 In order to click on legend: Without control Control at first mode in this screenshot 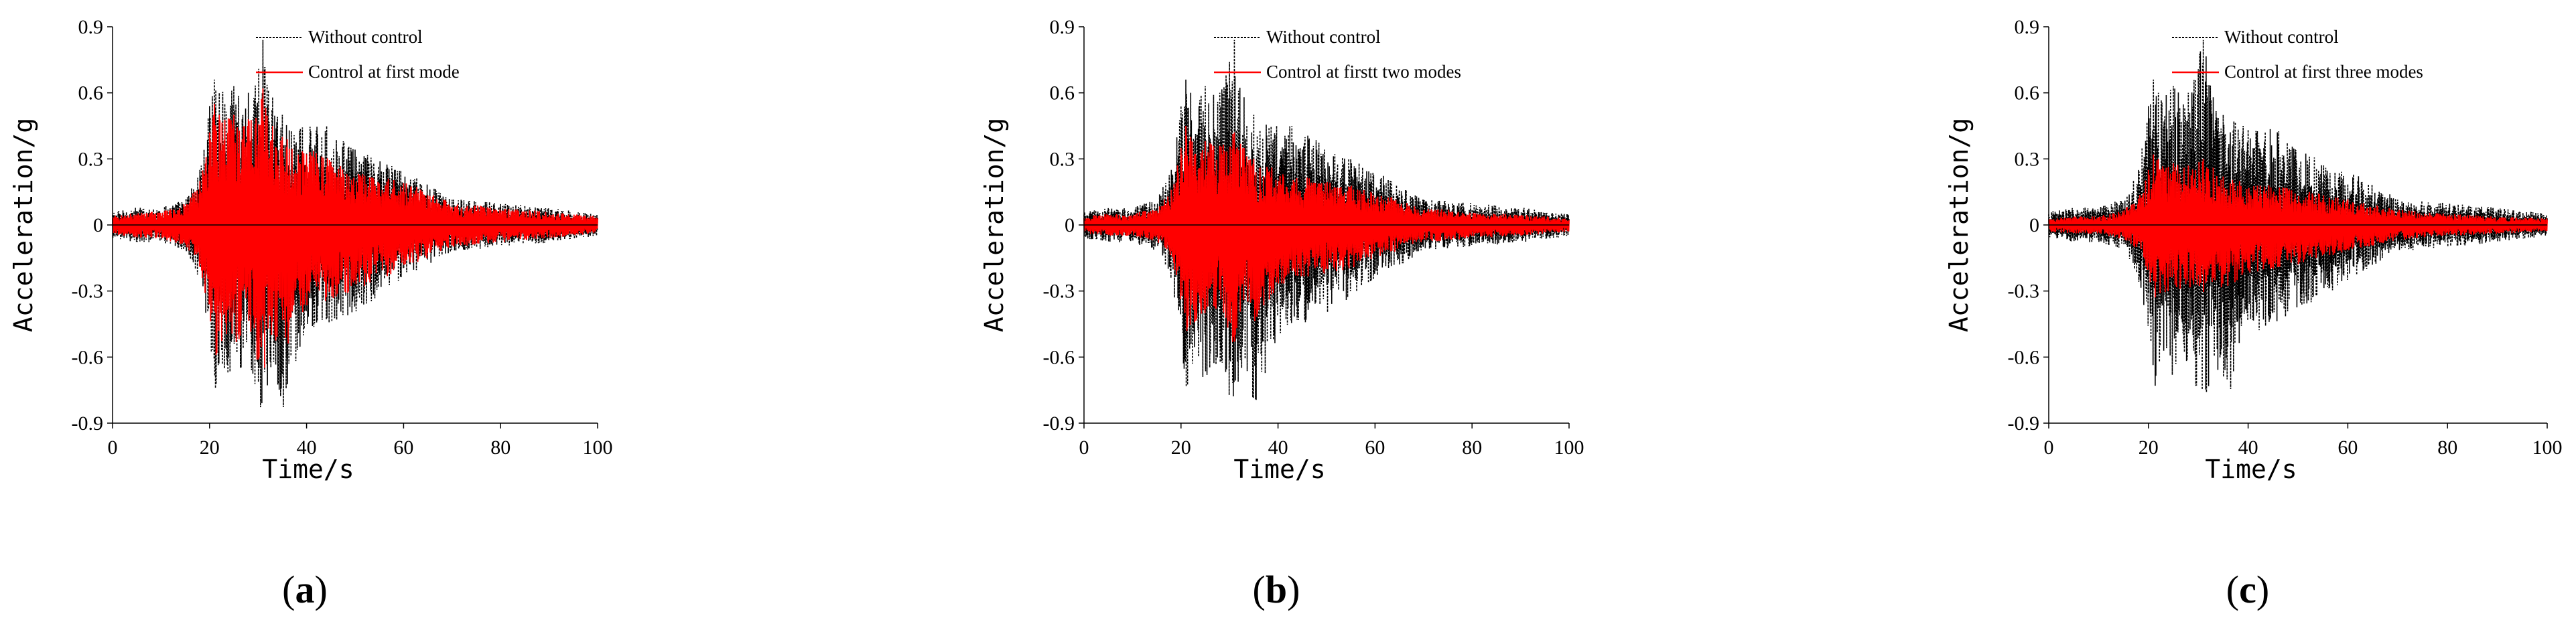, I will do `click(358, 54)`.